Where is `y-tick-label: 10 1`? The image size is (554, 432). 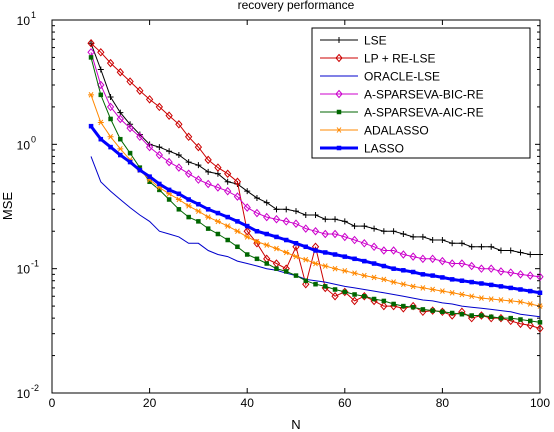 y-tick-label: 10 1 is located at coordinates (26, 19).